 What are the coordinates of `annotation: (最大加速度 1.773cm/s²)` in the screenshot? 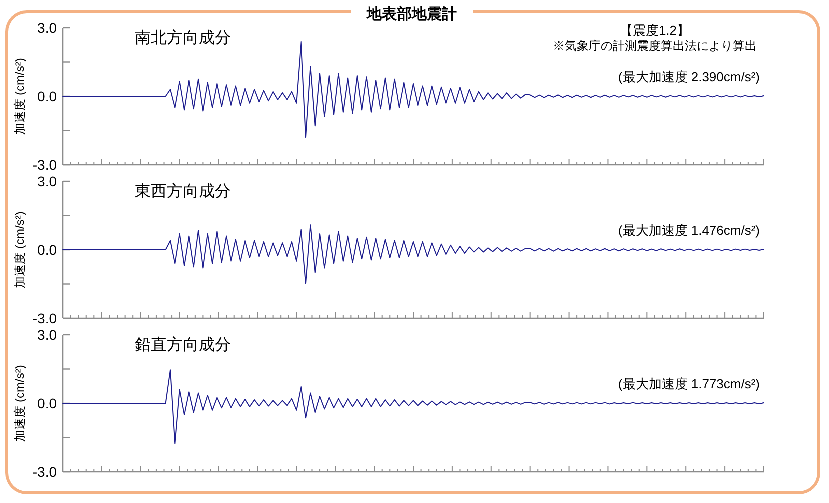 It's located at (689, 384).